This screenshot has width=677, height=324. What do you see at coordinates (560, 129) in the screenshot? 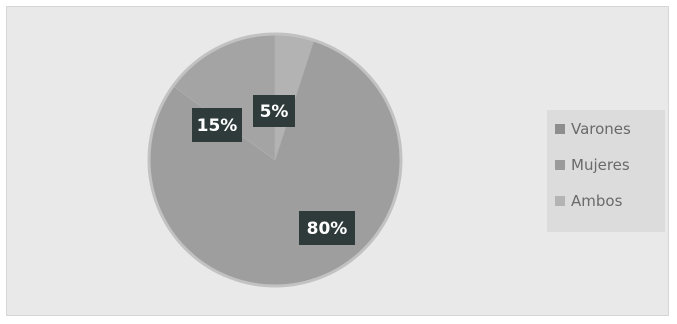
I see `legend-swatch-varones` at bounding box center [560, 129].